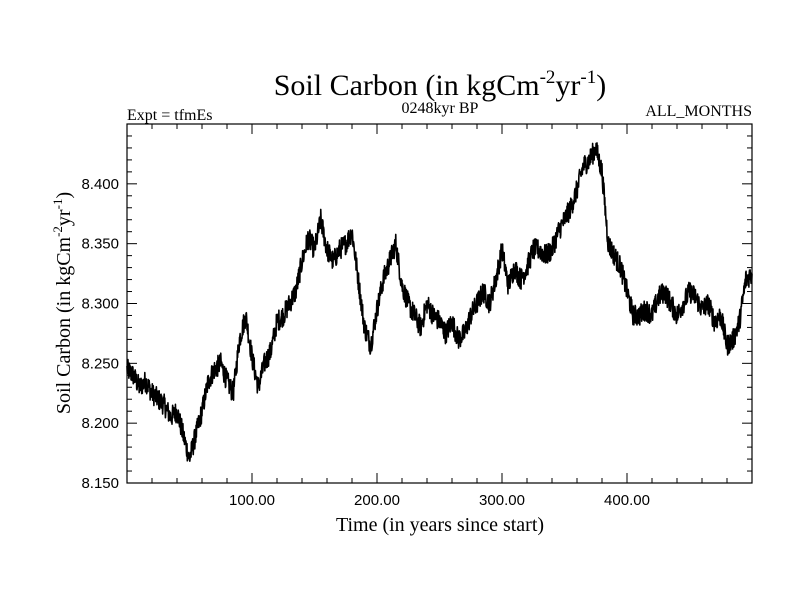 This screenshot has height=600, width=800. I want to click on subtitle-months: ALL_MONTHS, so click(698, 111).